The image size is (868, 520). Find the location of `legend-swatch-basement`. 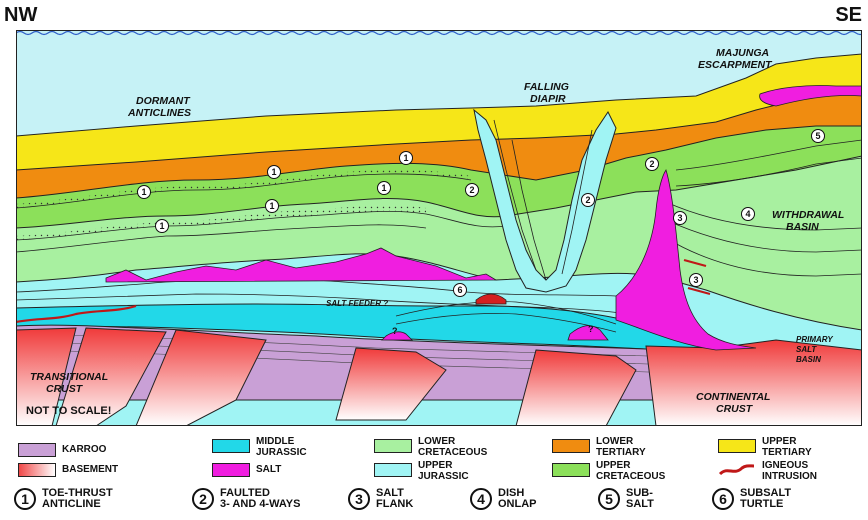

legend-swatch-basement is located at coordinates (37, 470).